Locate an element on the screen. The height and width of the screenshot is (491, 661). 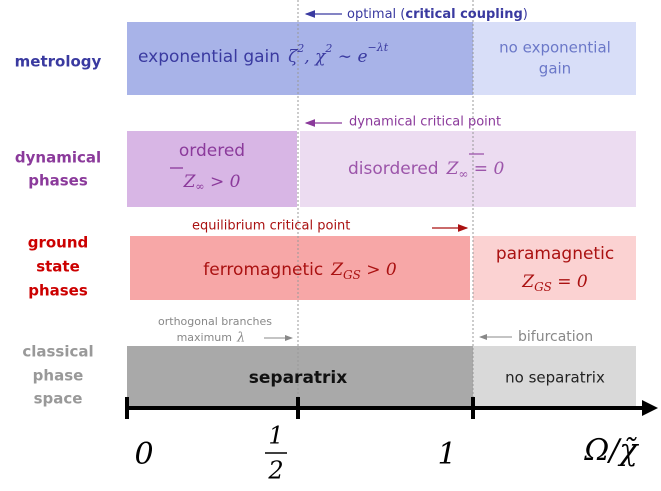
axis-label: 2 is located at coordinates (275, 471).